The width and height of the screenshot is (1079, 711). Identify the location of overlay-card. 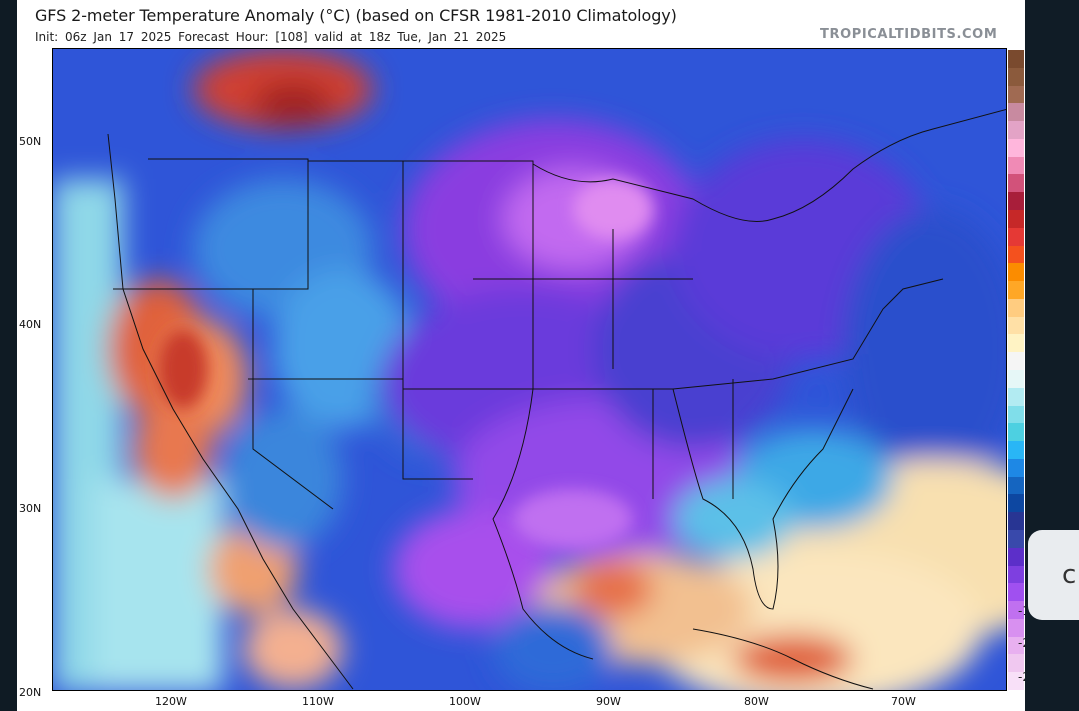
(1053, 575).